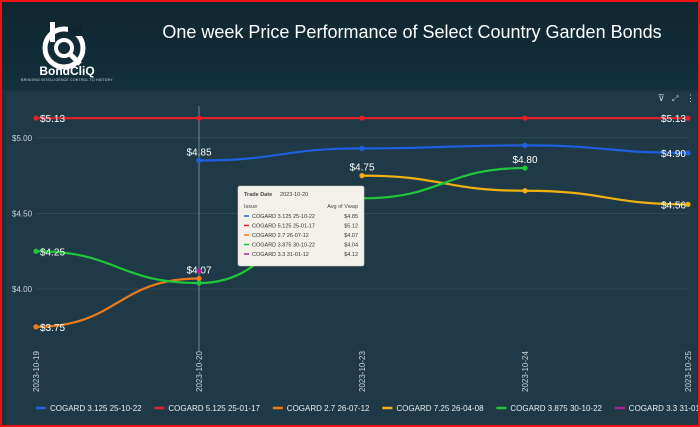 Image resolution: width=700 pixels, height=427 pixels. Describe the element at coordinates (361, 168) in the screenshot. I see `data-label: $4.75` at that location.